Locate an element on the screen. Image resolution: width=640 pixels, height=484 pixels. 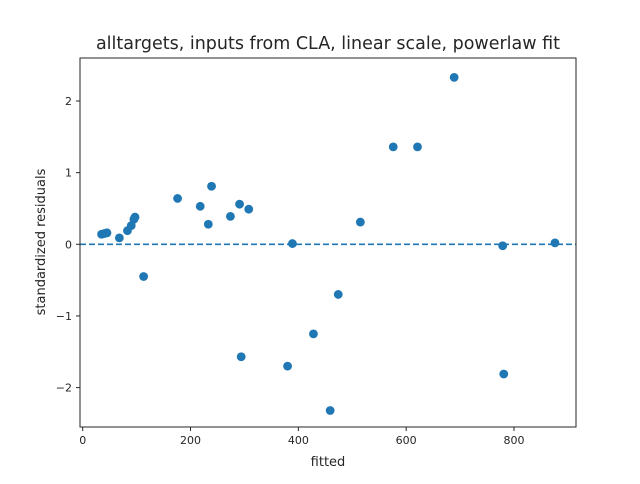
y-axis-label: standardized residuals is located at coordinates (41, 241).